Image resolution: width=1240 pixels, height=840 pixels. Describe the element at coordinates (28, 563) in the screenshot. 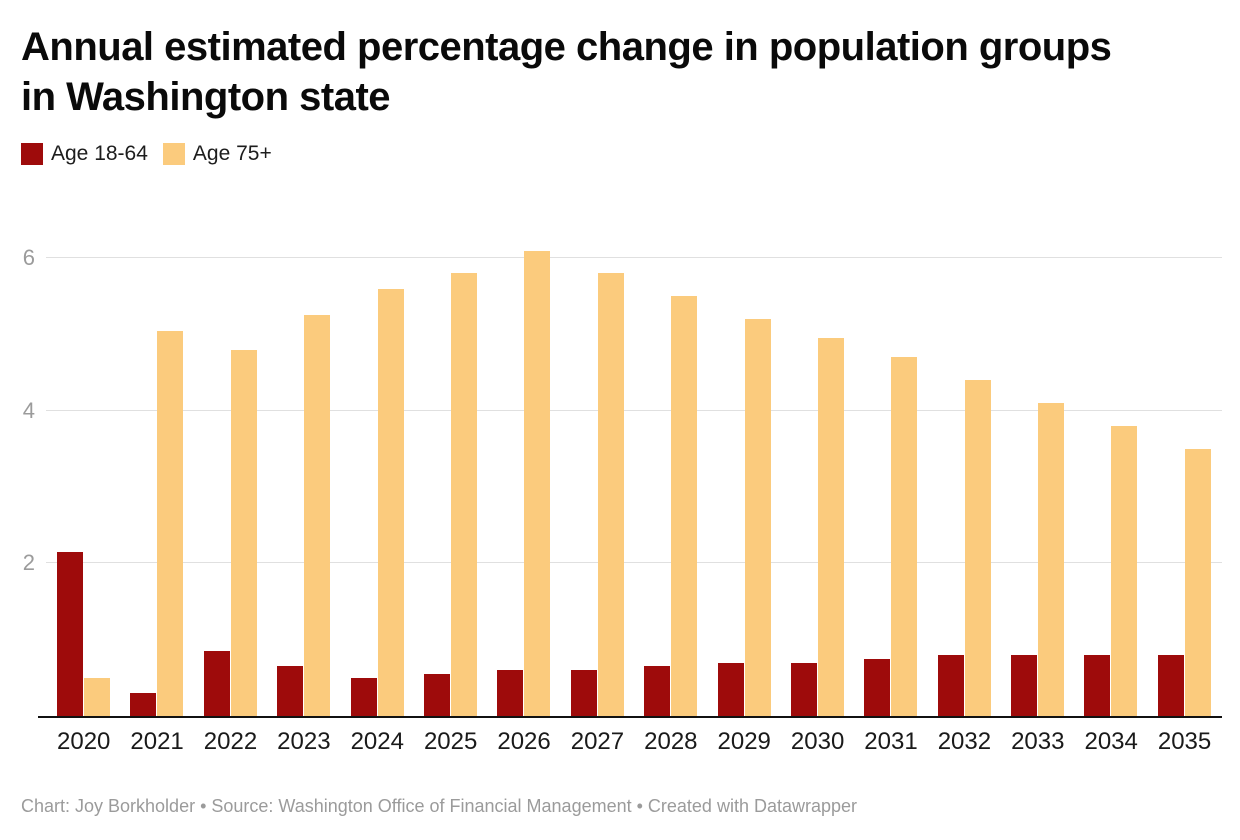

I see `y-axis-tick-label: 2` at that location.